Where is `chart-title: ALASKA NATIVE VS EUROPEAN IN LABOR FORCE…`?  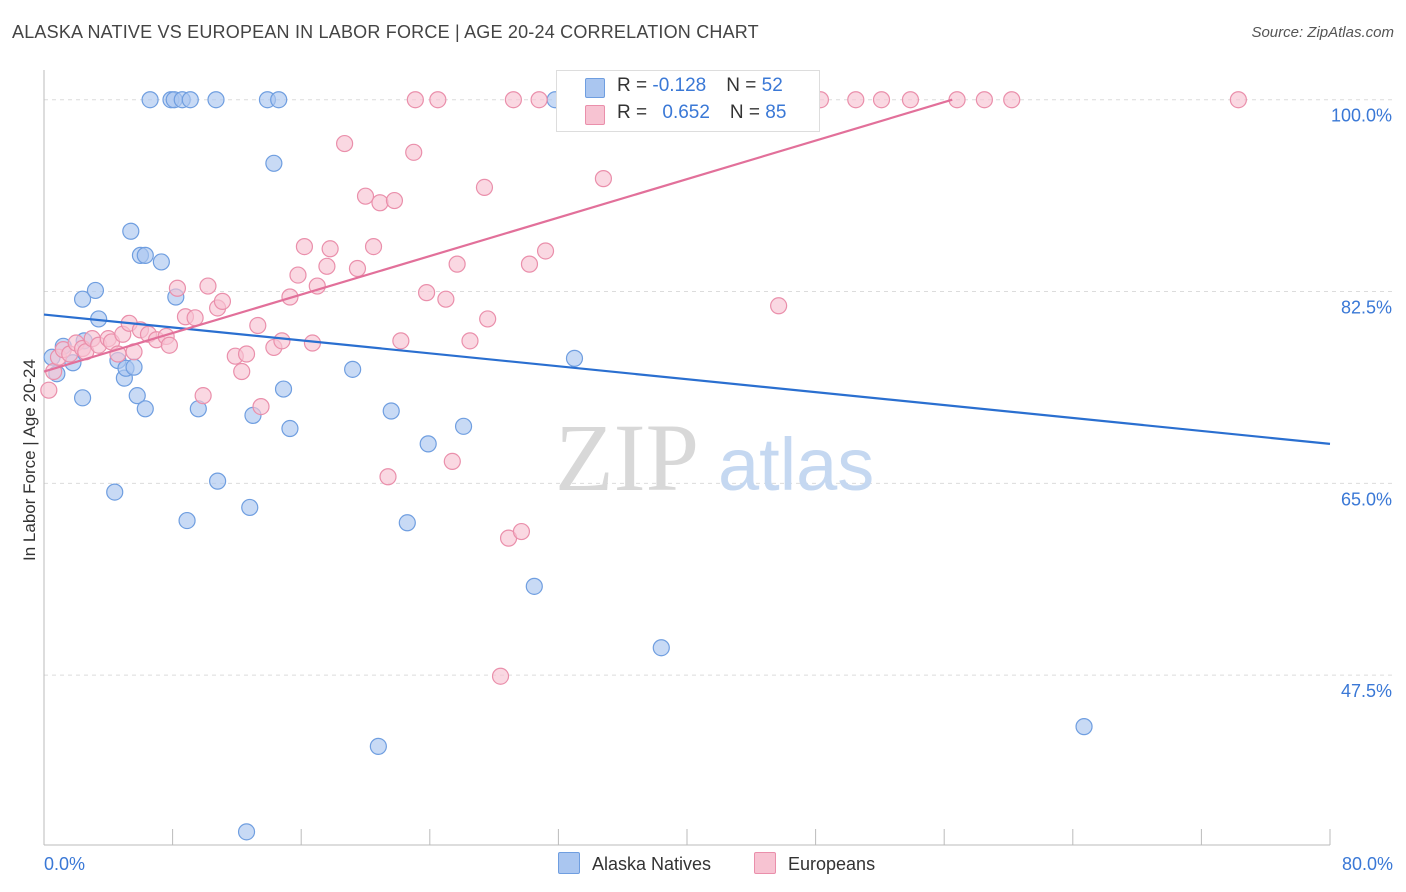
chart-title: ALASKA NATIVE VS EUROPEAN IN LABOR FORCE… is located at coordinates (385, 32).